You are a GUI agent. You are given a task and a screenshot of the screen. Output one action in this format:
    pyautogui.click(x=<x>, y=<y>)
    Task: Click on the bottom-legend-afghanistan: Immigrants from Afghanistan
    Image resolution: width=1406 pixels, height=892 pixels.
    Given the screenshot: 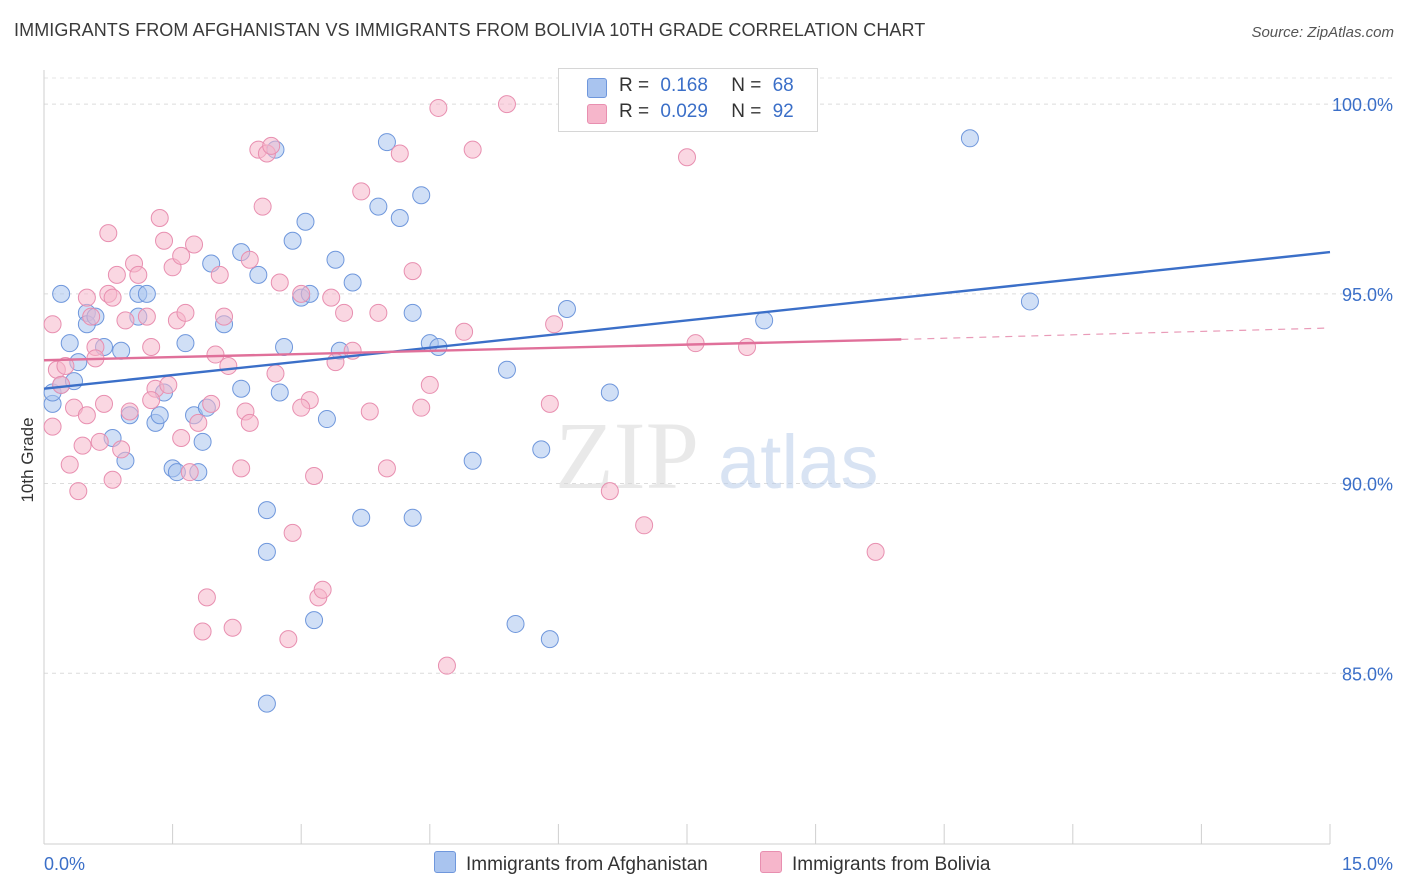 What is the action you would take?
    pyautogui.click(x=571, y=863)
    